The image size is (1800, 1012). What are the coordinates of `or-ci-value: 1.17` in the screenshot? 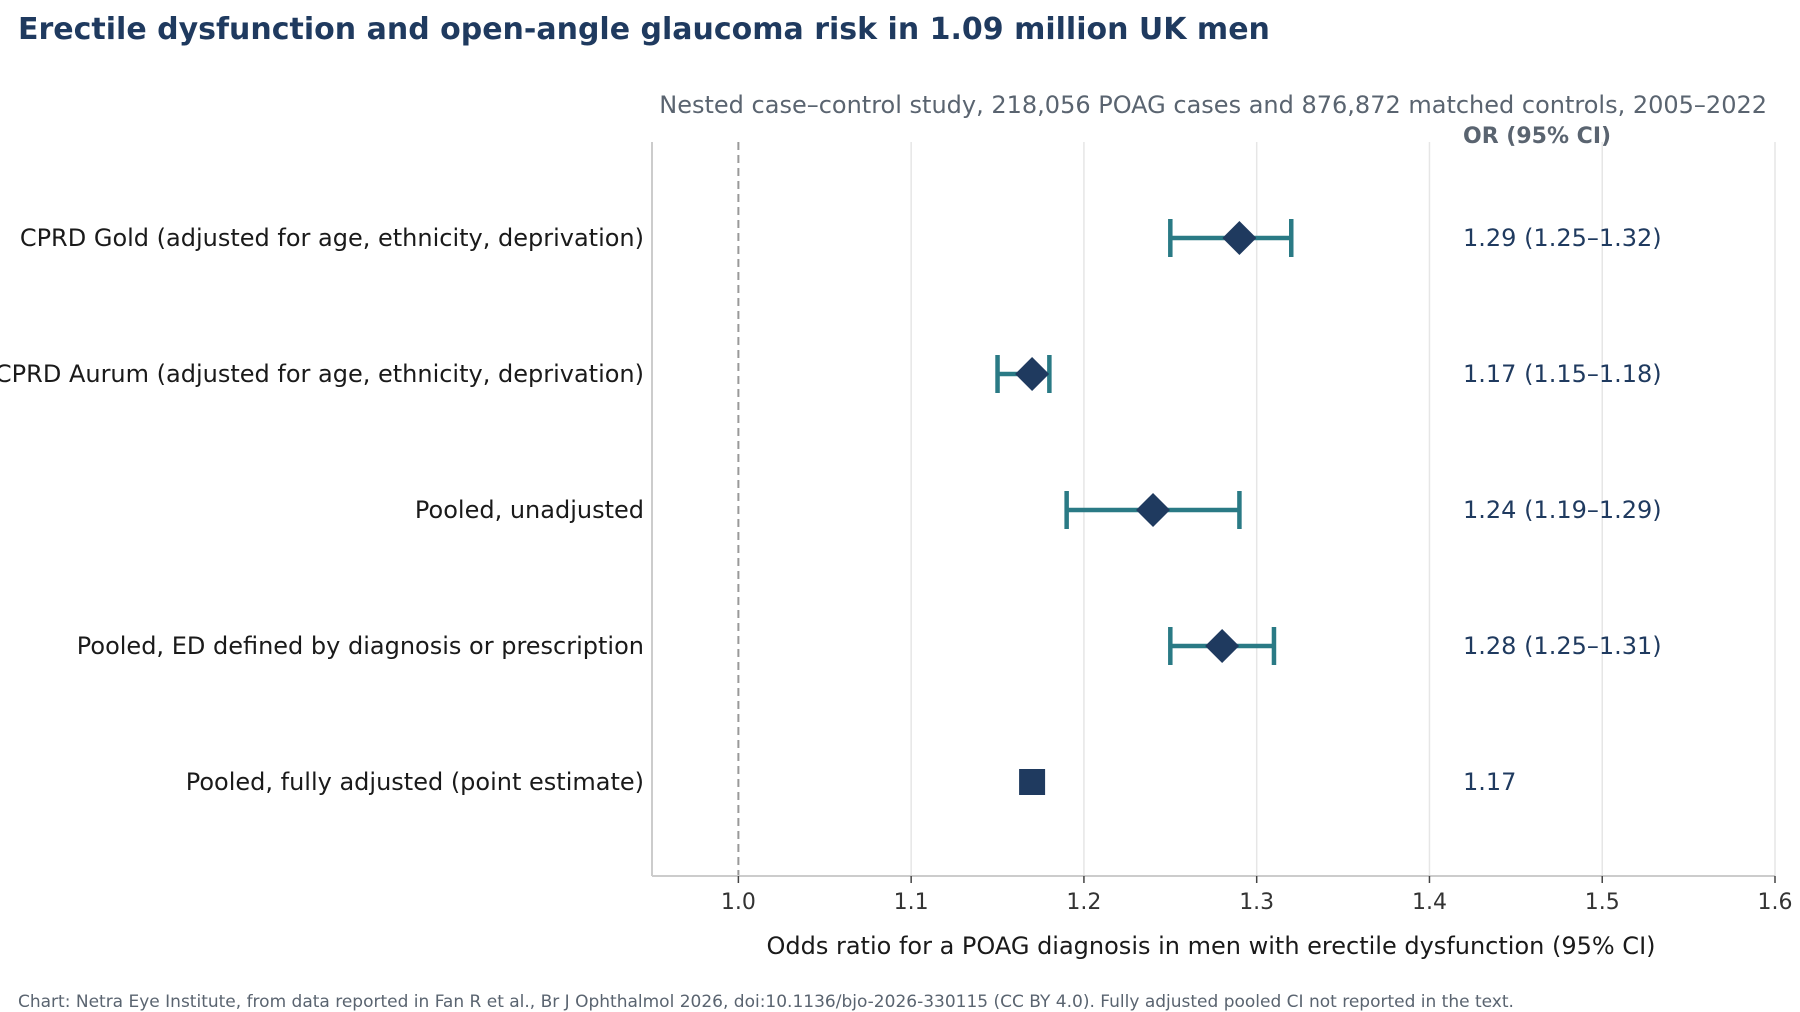 It's located at (1489, 782).